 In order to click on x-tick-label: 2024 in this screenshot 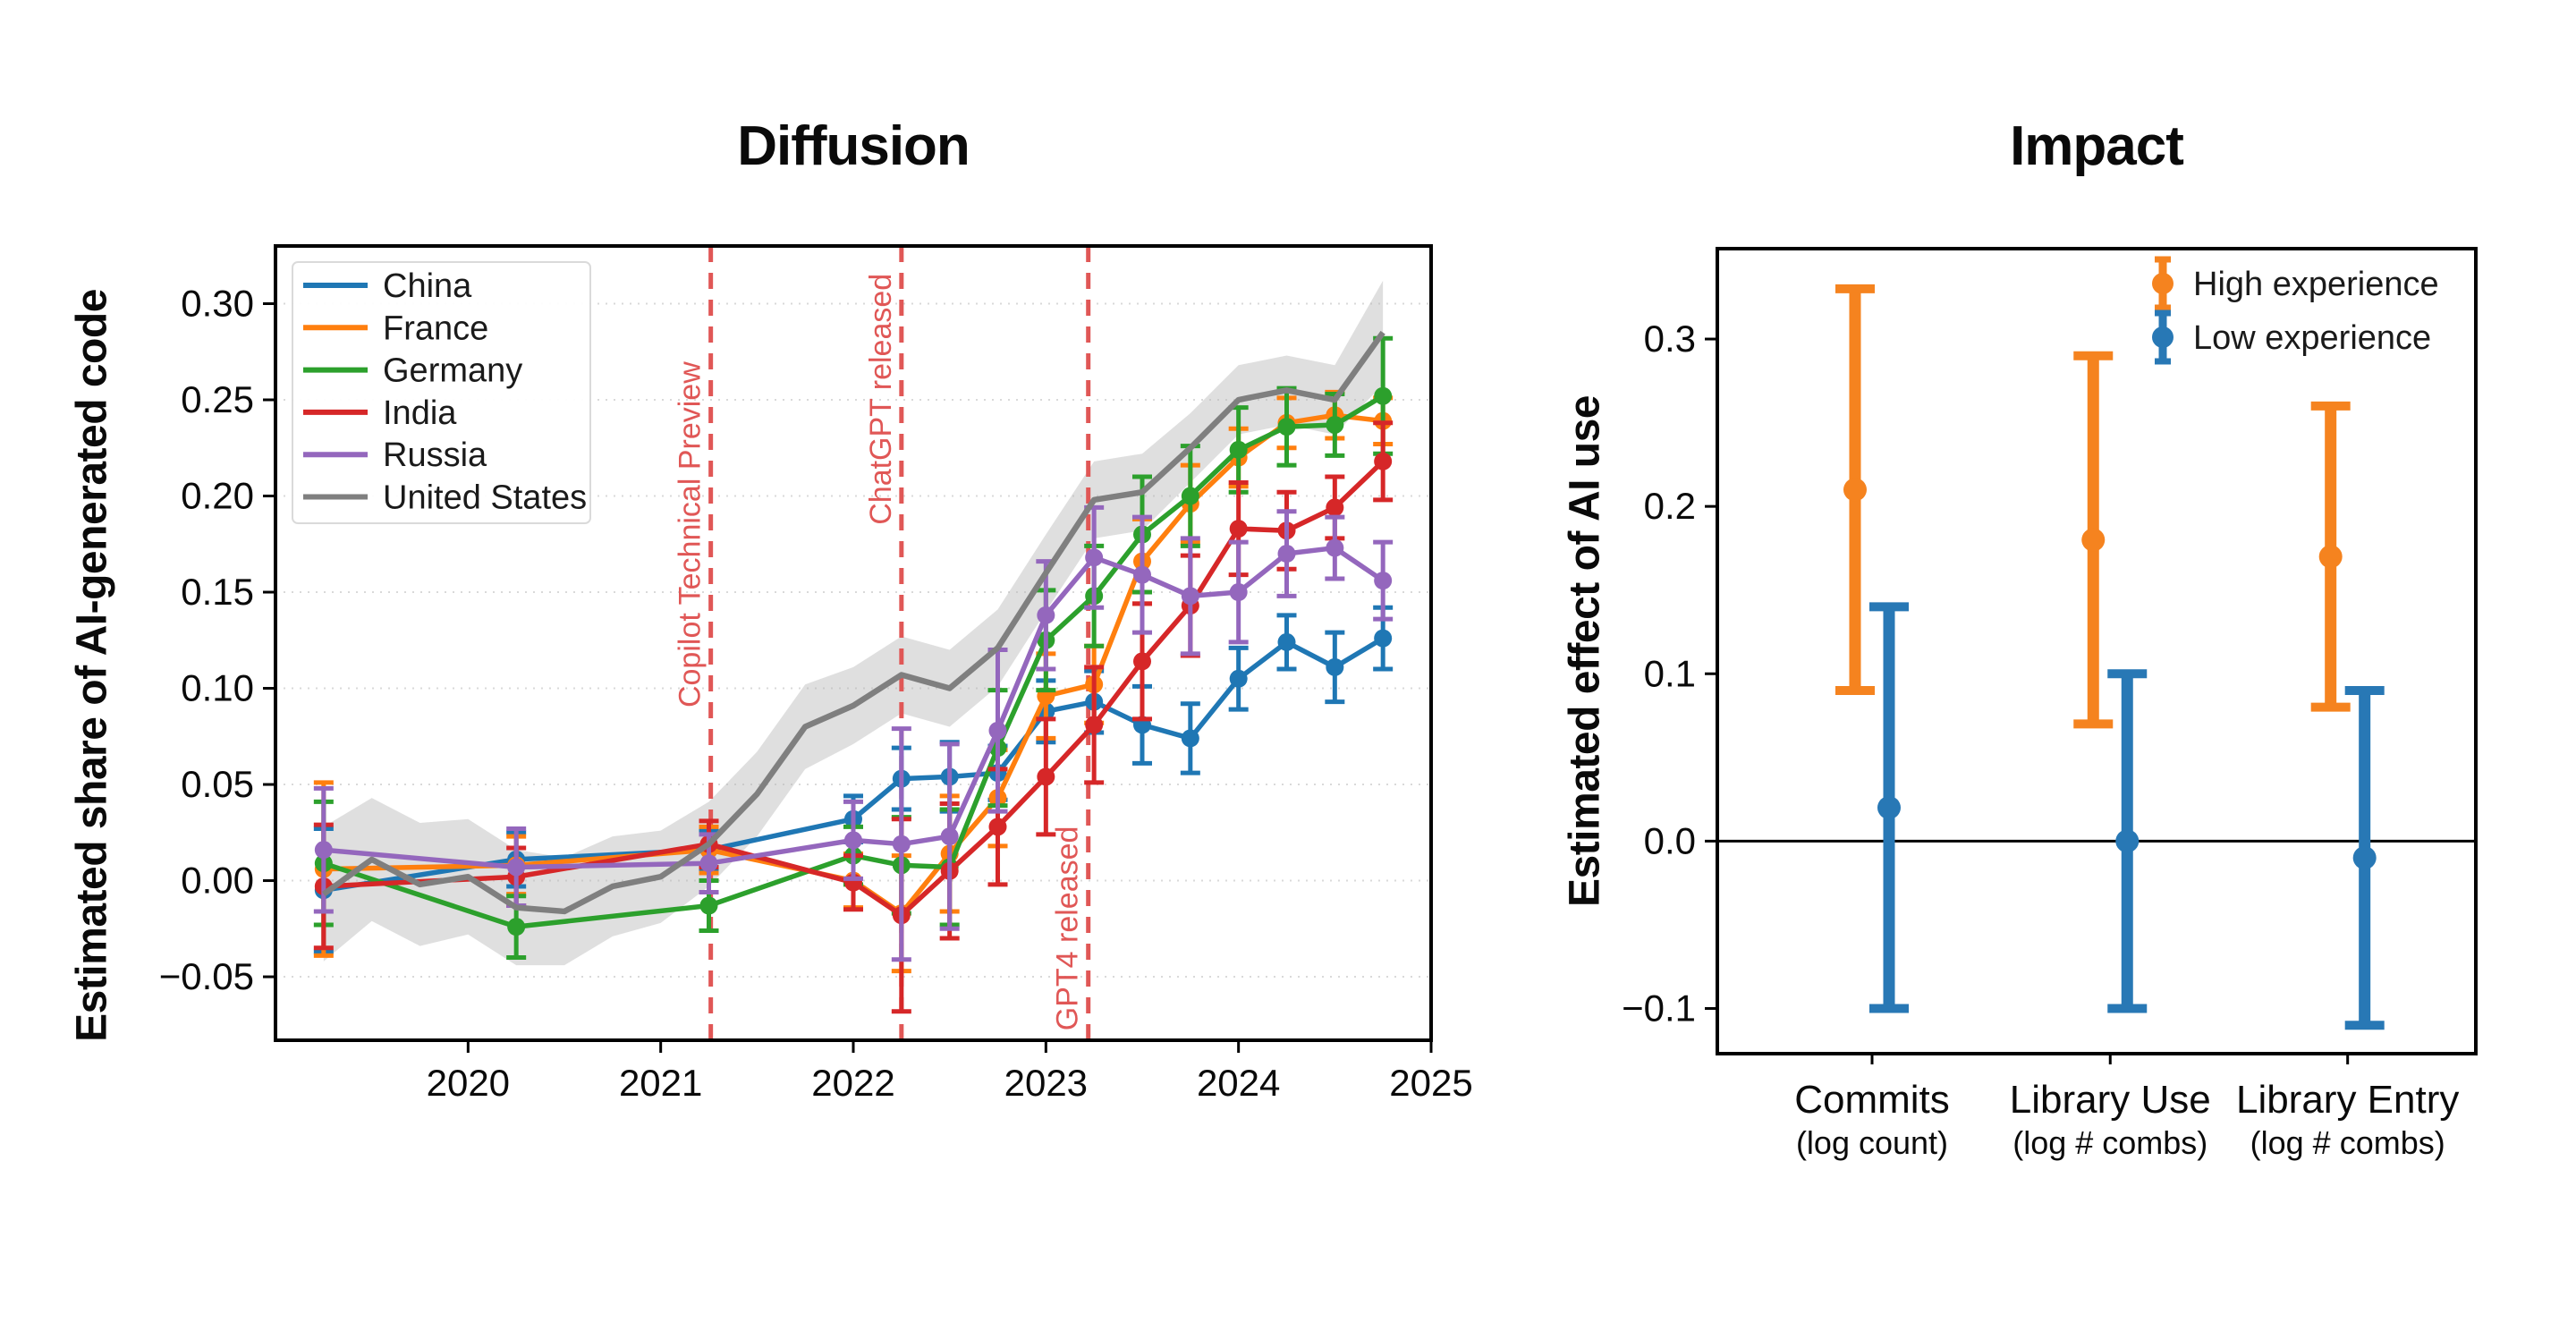, I will do `click(1238, 1083)`.